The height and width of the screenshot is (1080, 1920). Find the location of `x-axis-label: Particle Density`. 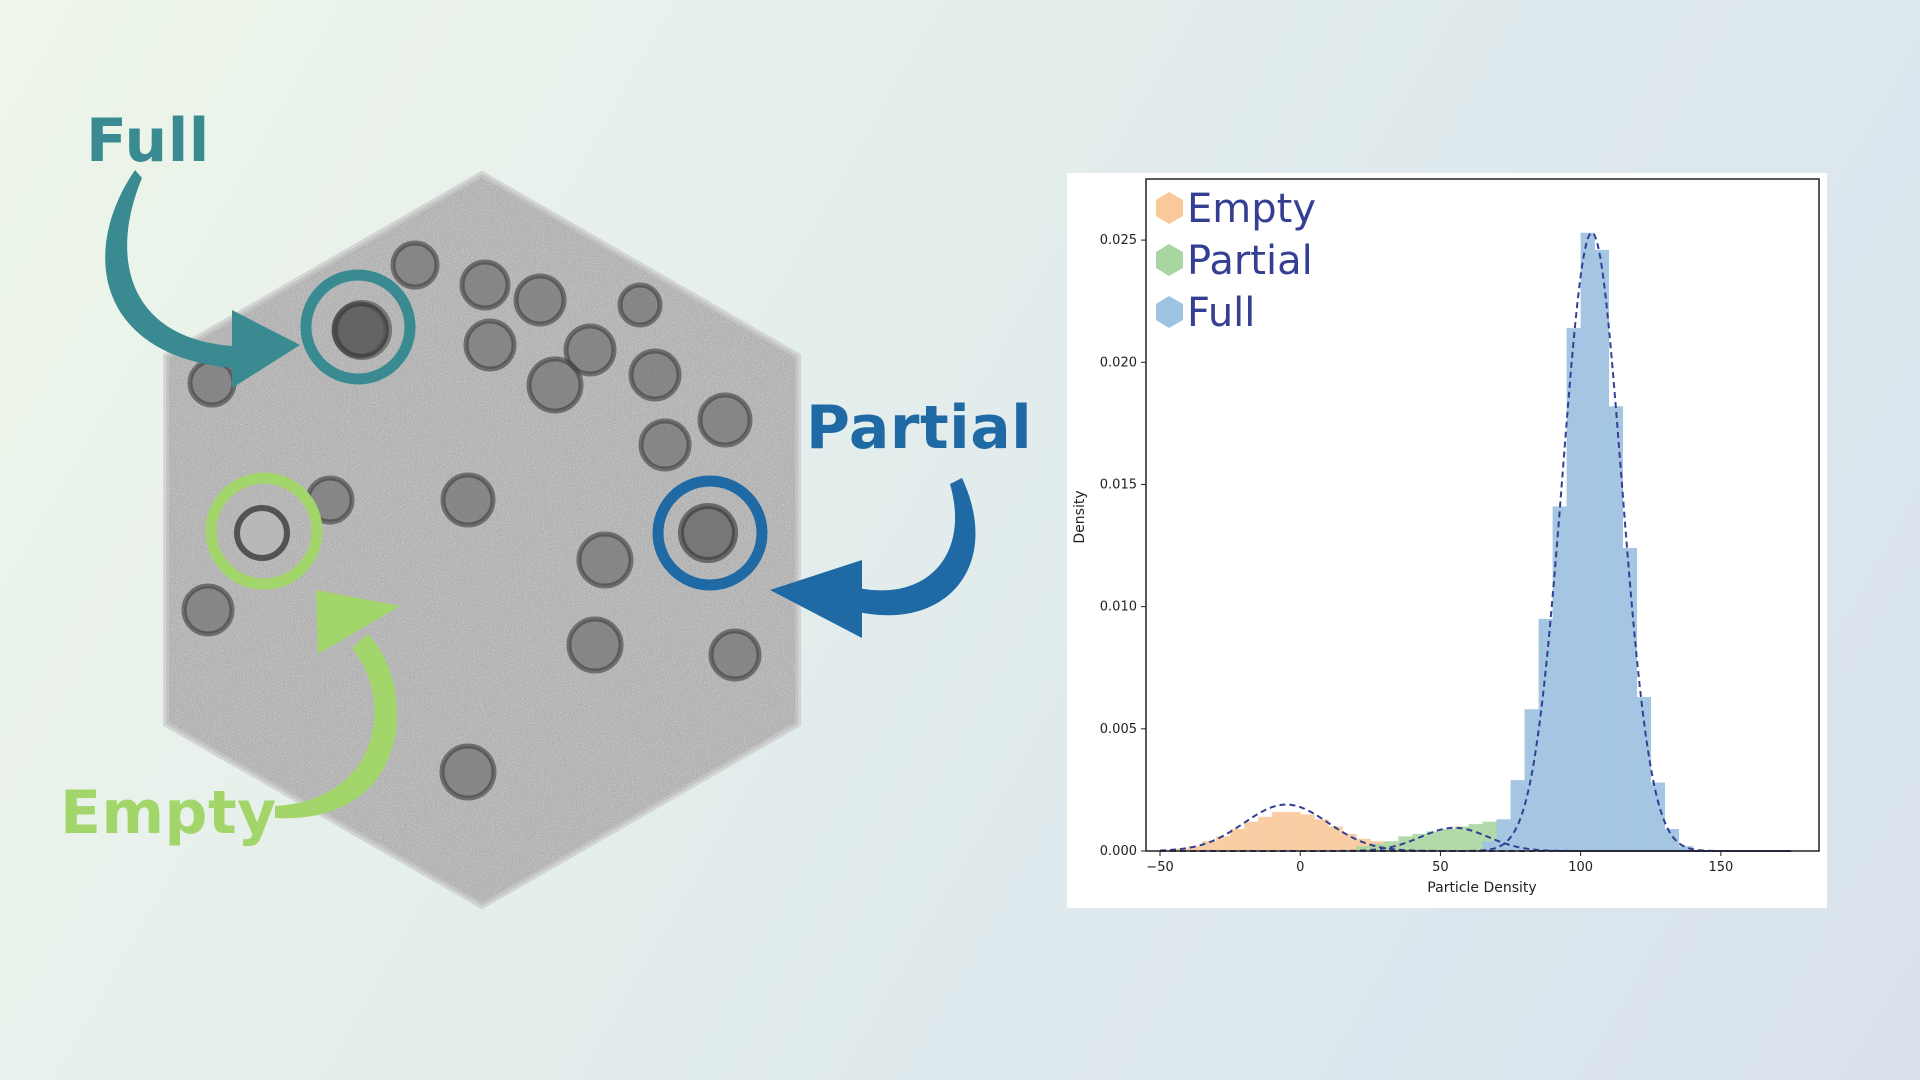

x-axis-label: Particle Density is located at coordinates (1481, 888).